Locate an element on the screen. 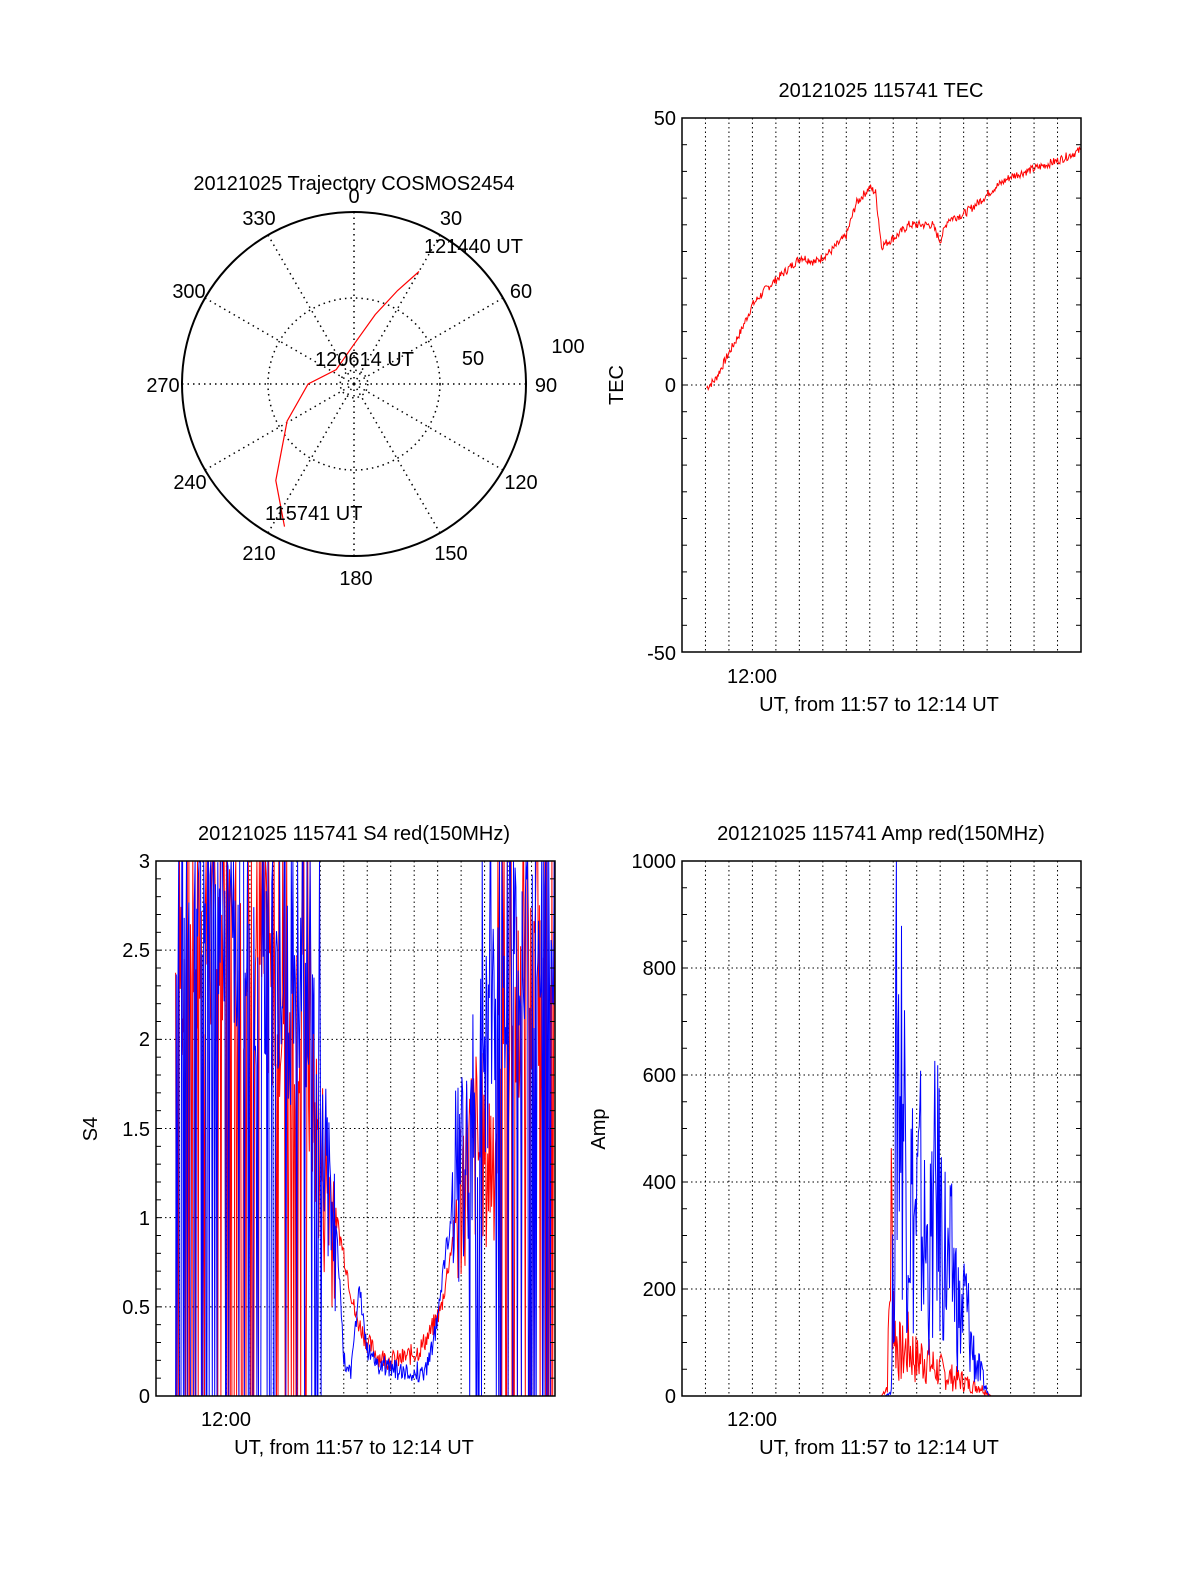 Image resolution: width=1200 pixels, height=1575 pixels. s4-line-blue is located at coordinates (365, 1128).